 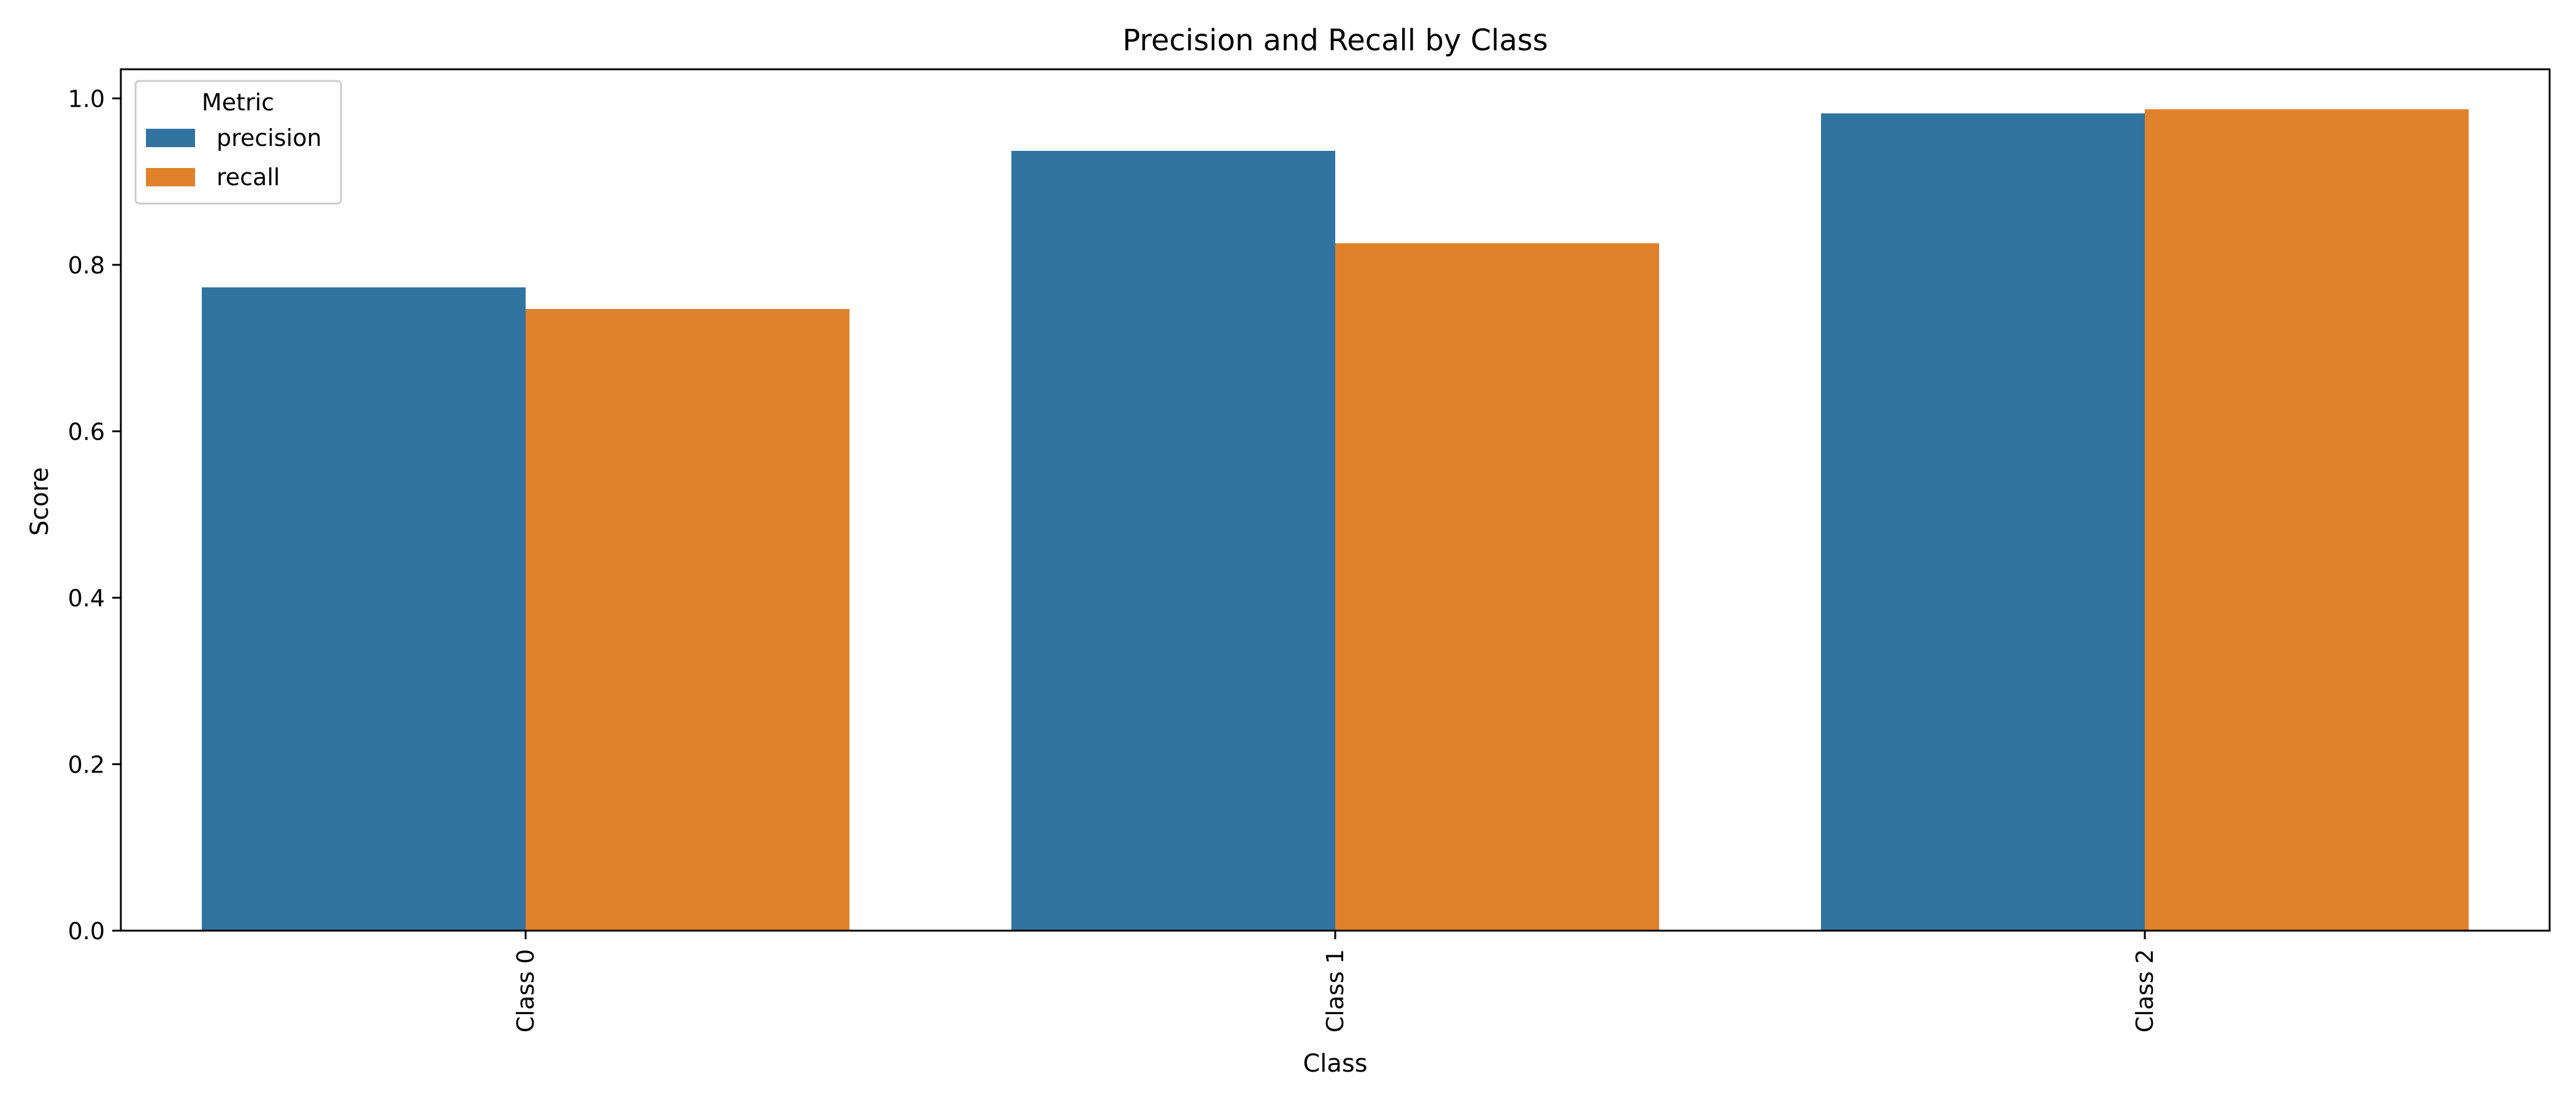 What do you see at coordinates (1335, 990) in the screenshot?
I see `x-tick-label: Class 1` at bounding box center [1335, 990].